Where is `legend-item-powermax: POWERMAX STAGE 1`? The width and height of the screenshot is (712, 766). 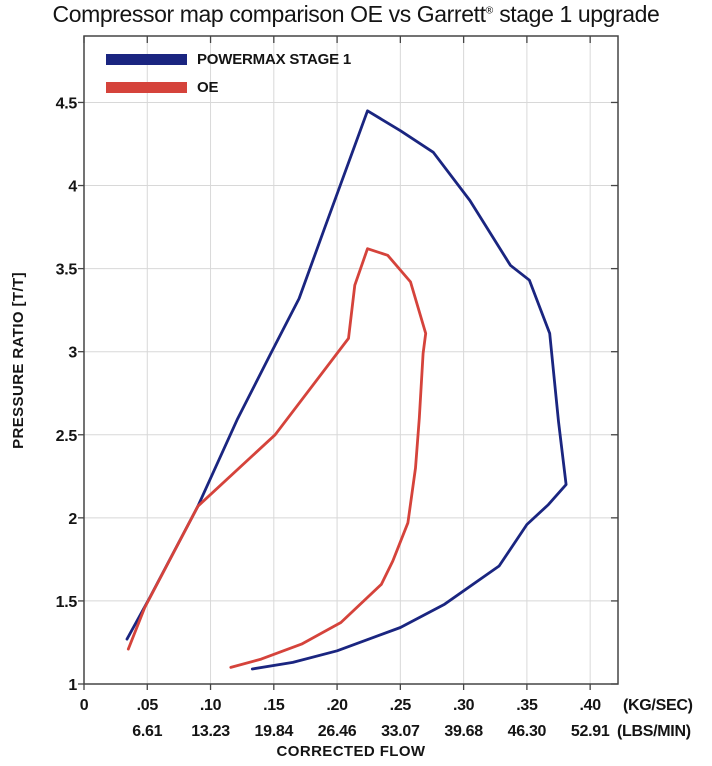
legend-item-powermax: POWERMAX STAGE 1 is located at coordinates (229, 59).